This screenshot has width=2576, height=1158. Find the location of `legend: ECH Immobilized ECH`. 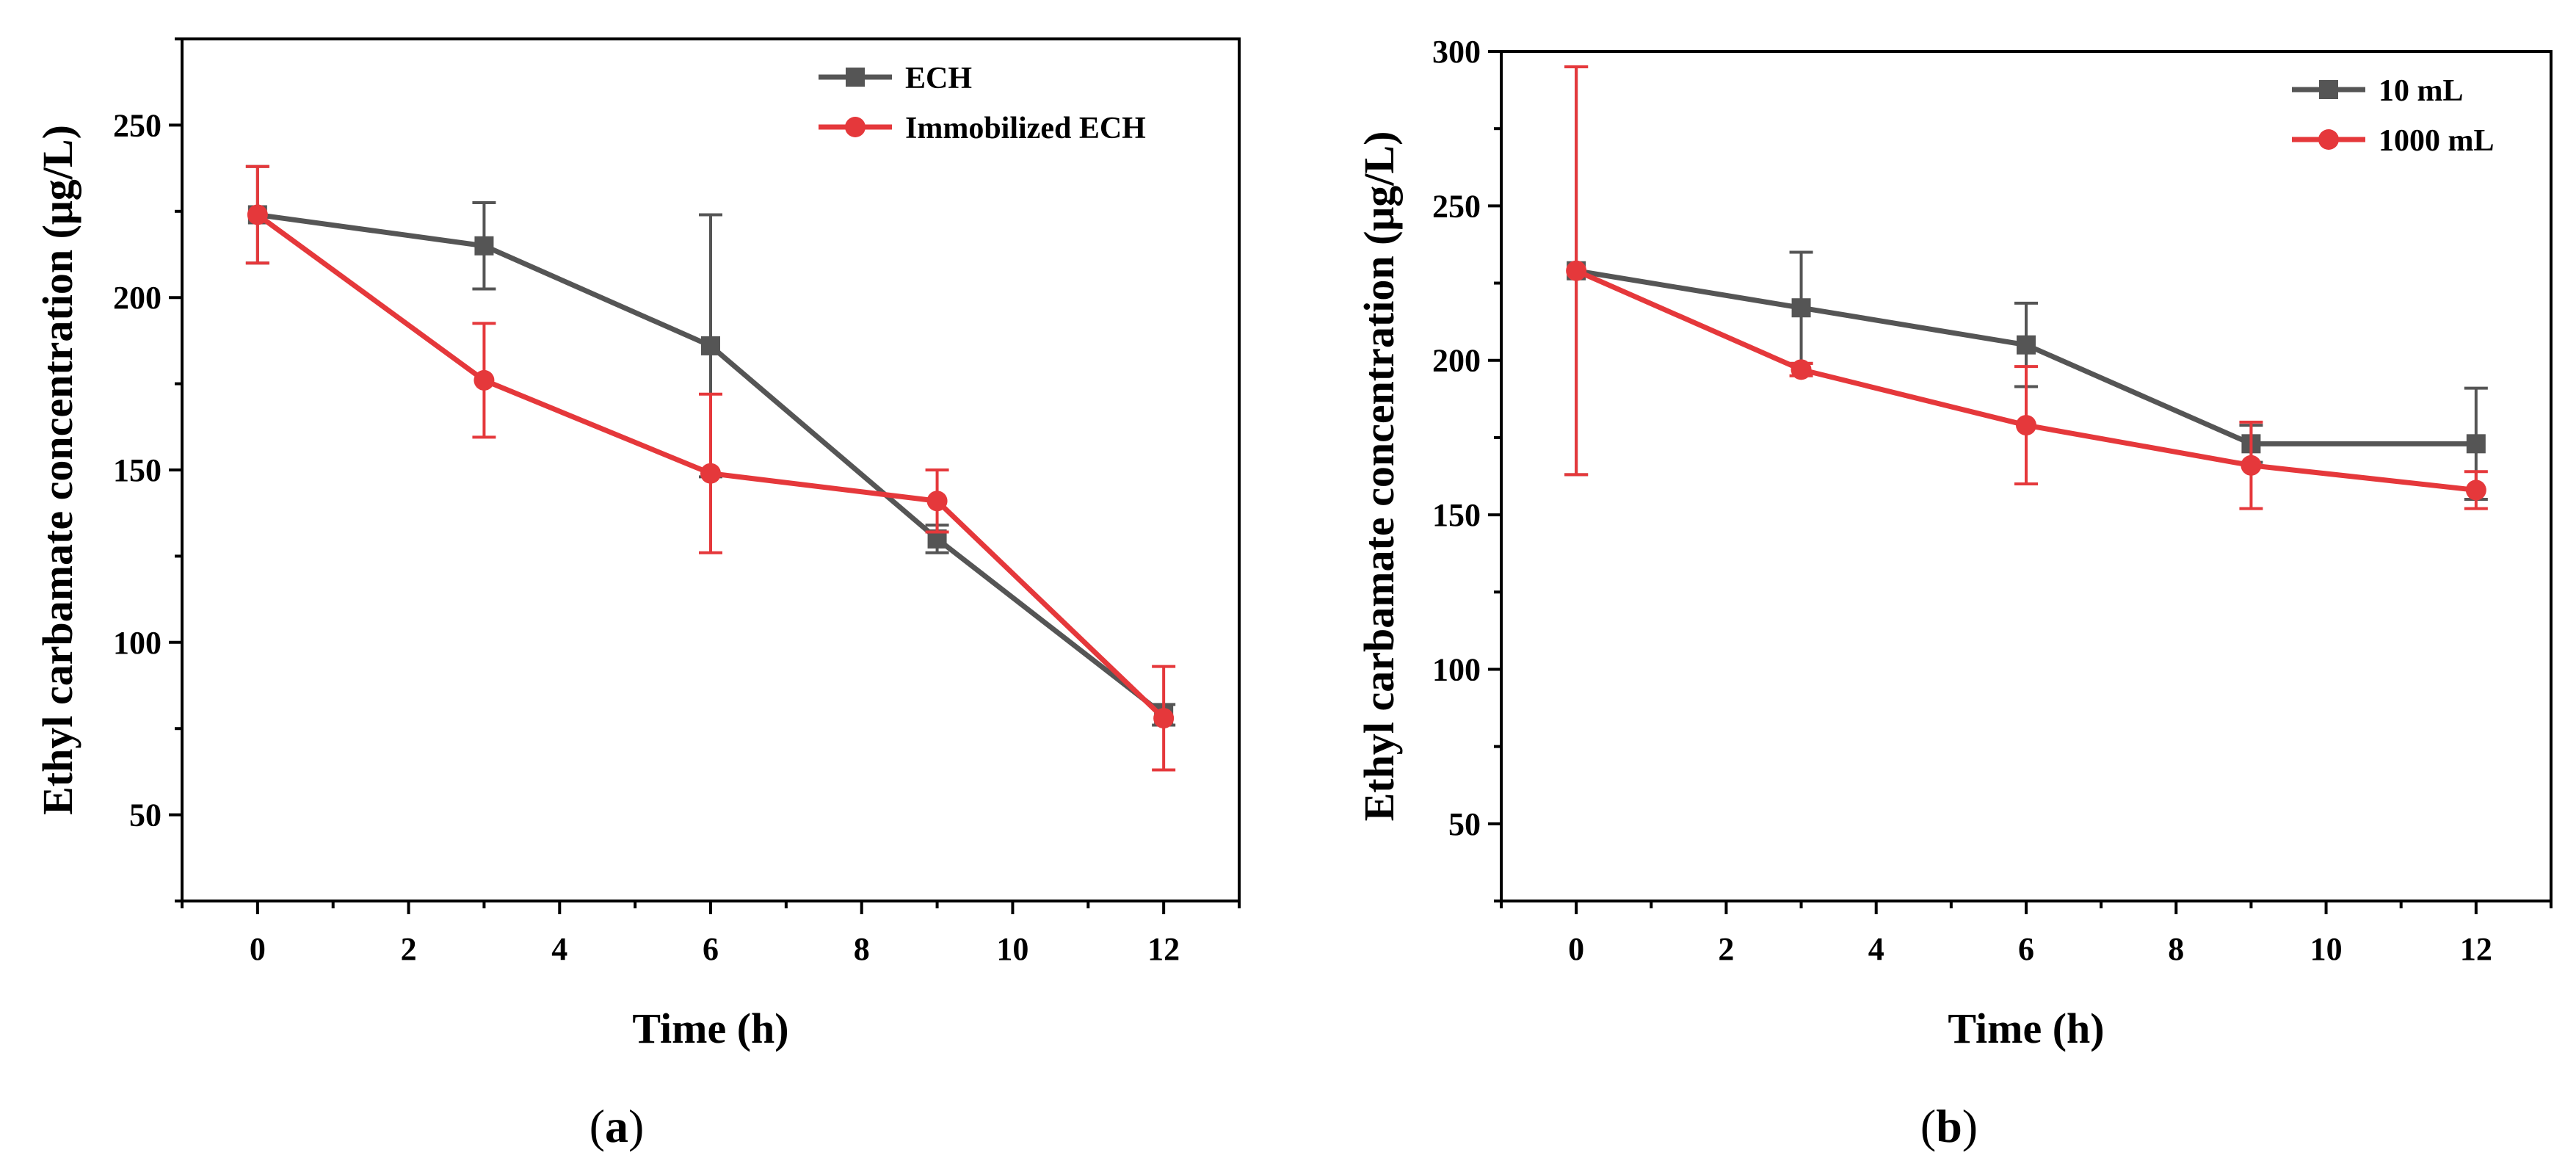

legend: ECH Immobilized ECH is located at coordinates (983, 103).